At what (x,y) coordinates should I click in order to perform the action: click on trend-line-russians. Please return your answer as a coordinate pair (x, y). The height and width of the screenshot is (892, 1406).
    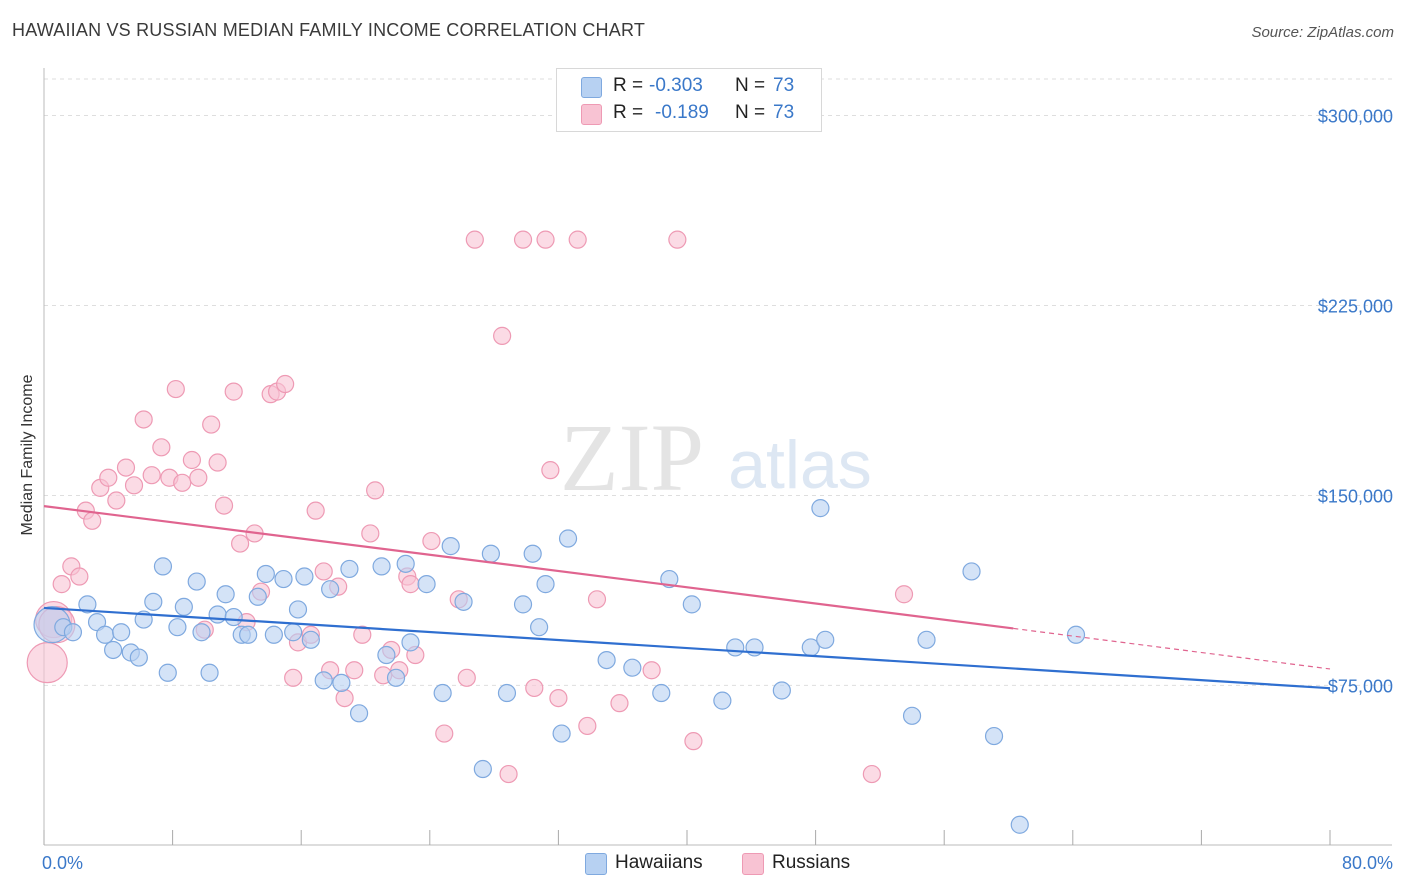
    Looking at the image, I should click on (528, 567).